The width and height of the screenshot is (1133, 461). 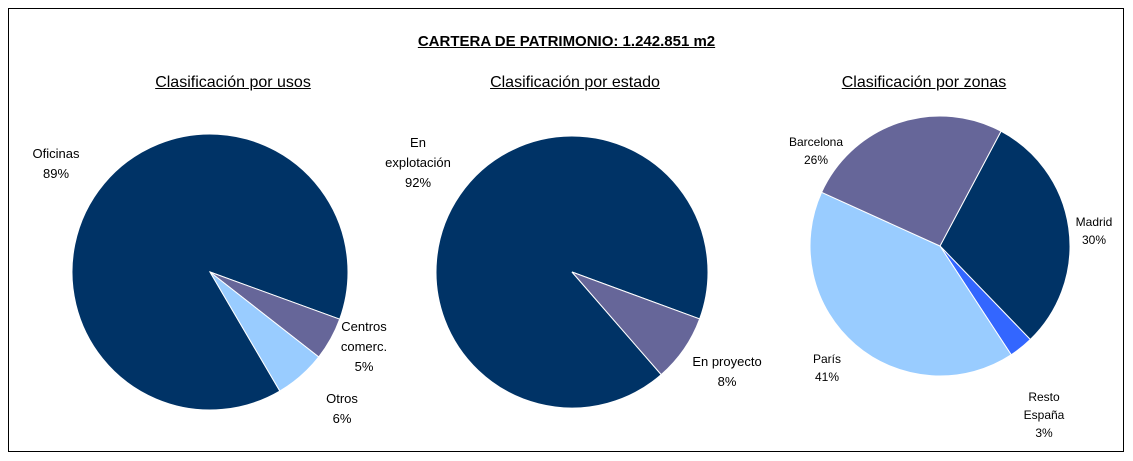 I want to click on category-label: Otros, so click(x=342, y=398).